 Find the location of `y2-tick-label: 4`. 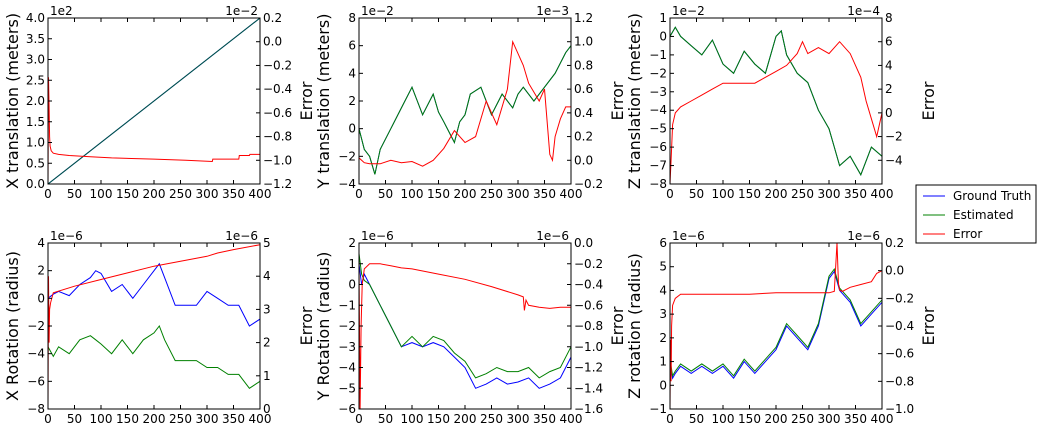

y2-tick-label: 4 is located at coordinates (267, 276).